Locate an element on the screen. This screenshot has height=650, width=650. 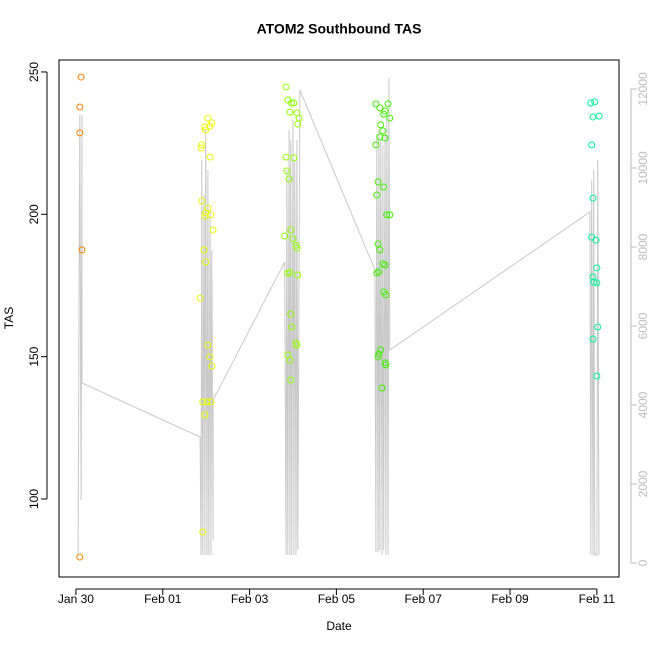
y2-tick-label: 4000 is located at coordinates (643, 404).